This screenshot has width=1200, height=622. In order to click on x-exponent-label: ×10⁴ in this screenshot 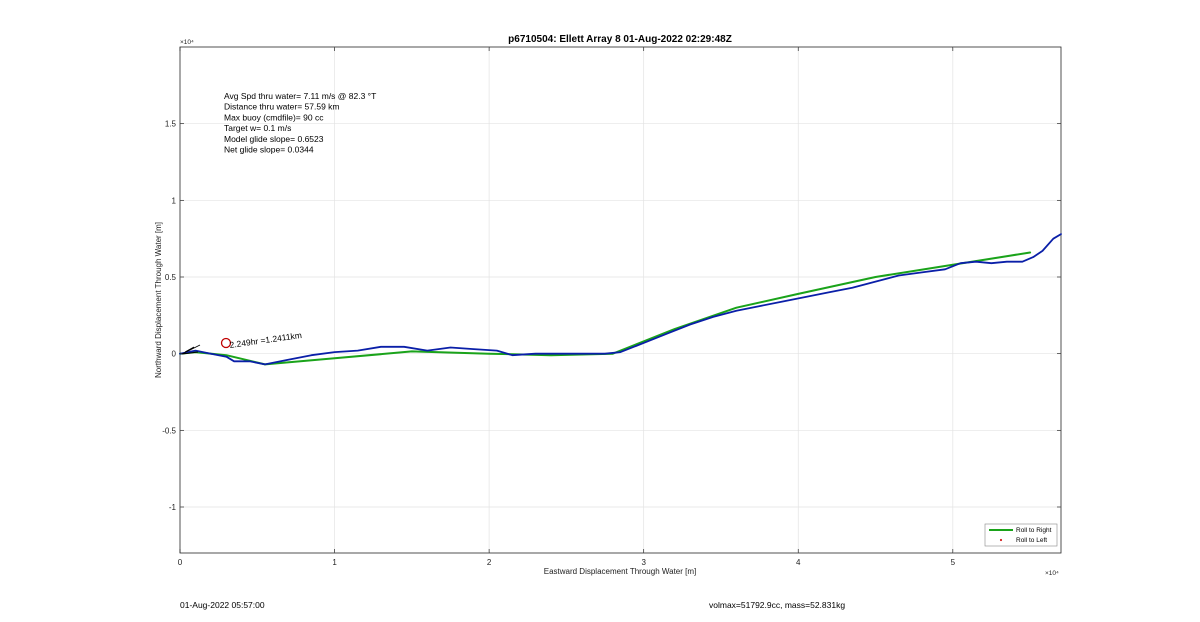, I will do `click(1052, 573)`.